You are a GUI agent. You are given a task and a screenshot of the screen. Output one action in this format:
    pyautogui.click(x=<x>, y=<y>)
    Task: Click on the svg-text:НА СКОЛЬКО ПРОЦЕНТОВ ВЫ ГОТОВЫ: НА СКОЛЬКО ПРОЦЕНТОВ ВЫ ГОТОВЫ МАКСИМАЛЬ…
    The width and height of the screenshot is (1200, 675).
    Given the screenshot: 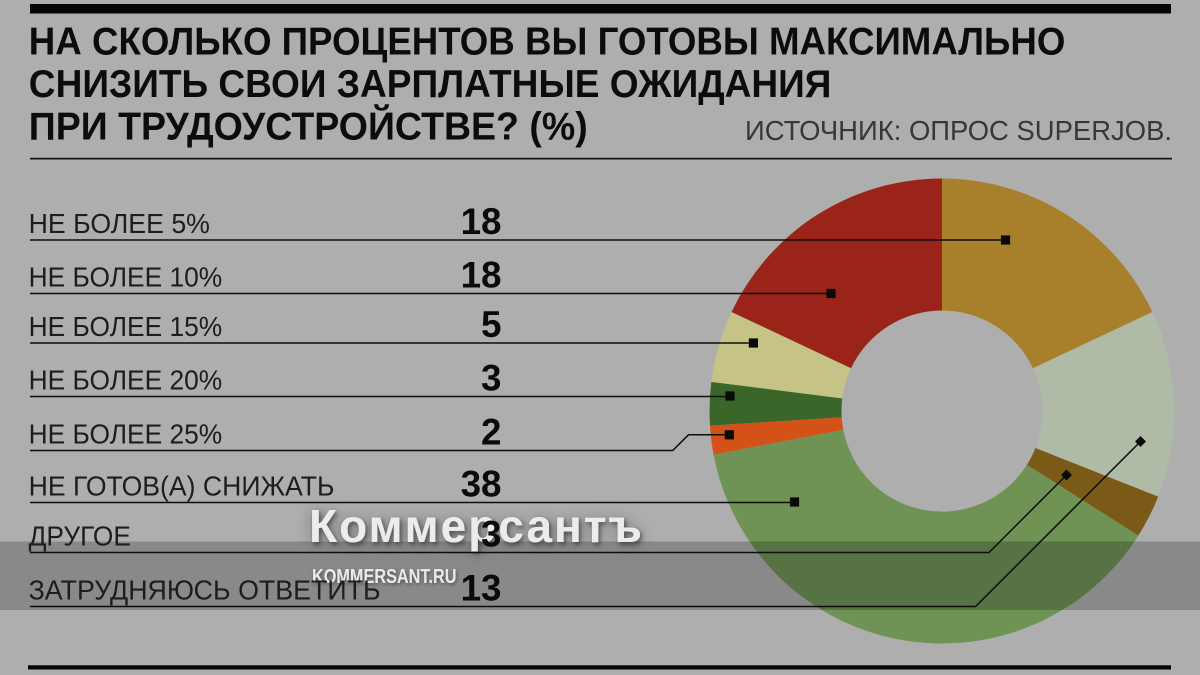 What is the action you would take?
    pyautogui.click(x=547, y=41)
    